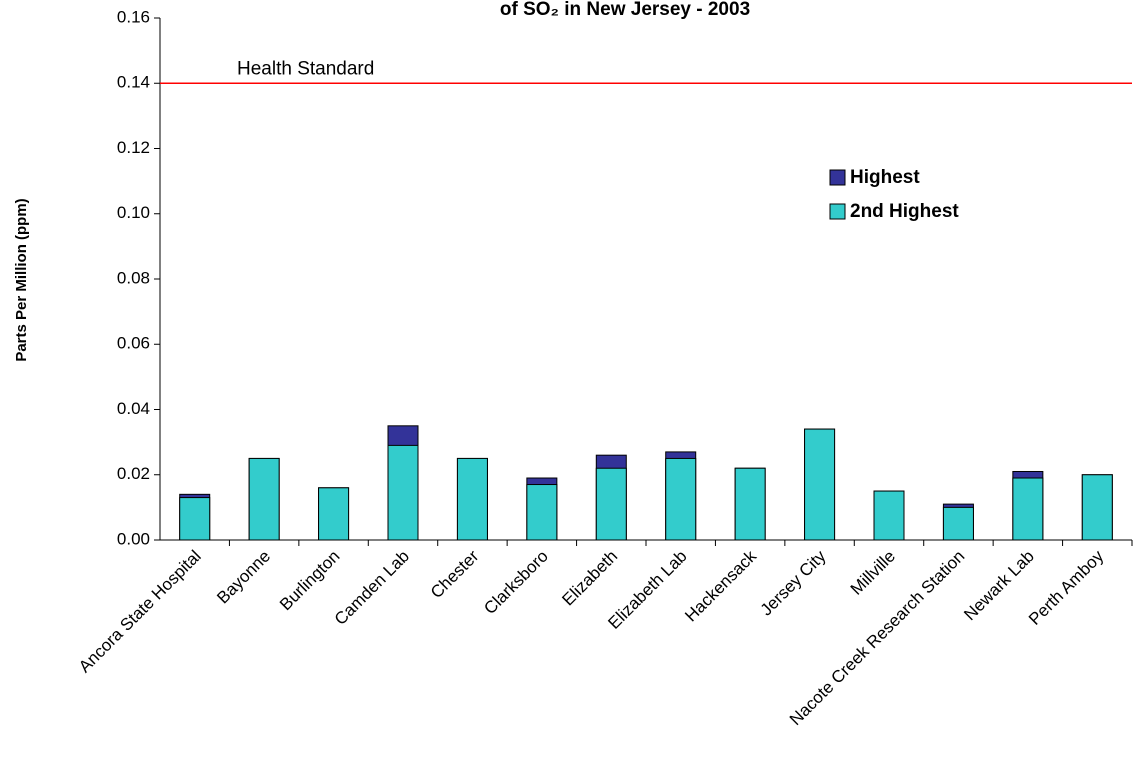 The height and width of the screenshot is (763, 1138). Describe the element at coordinates (516, 583) in the screenshot. I see `x-tick-label: Clarksboro` at that location.